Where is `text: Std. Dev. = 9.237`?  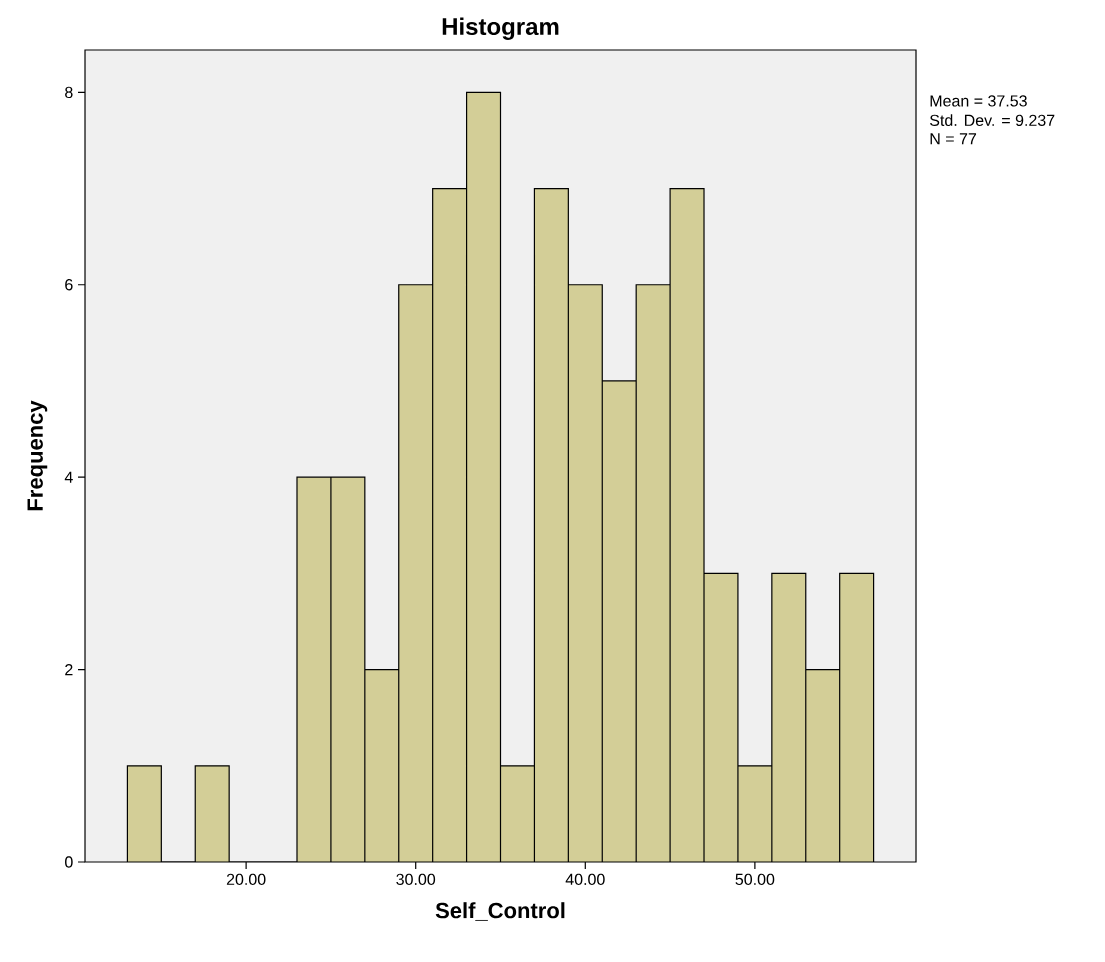
text: Std. Dev. = 9.237 is located at coordinates (992, 120).